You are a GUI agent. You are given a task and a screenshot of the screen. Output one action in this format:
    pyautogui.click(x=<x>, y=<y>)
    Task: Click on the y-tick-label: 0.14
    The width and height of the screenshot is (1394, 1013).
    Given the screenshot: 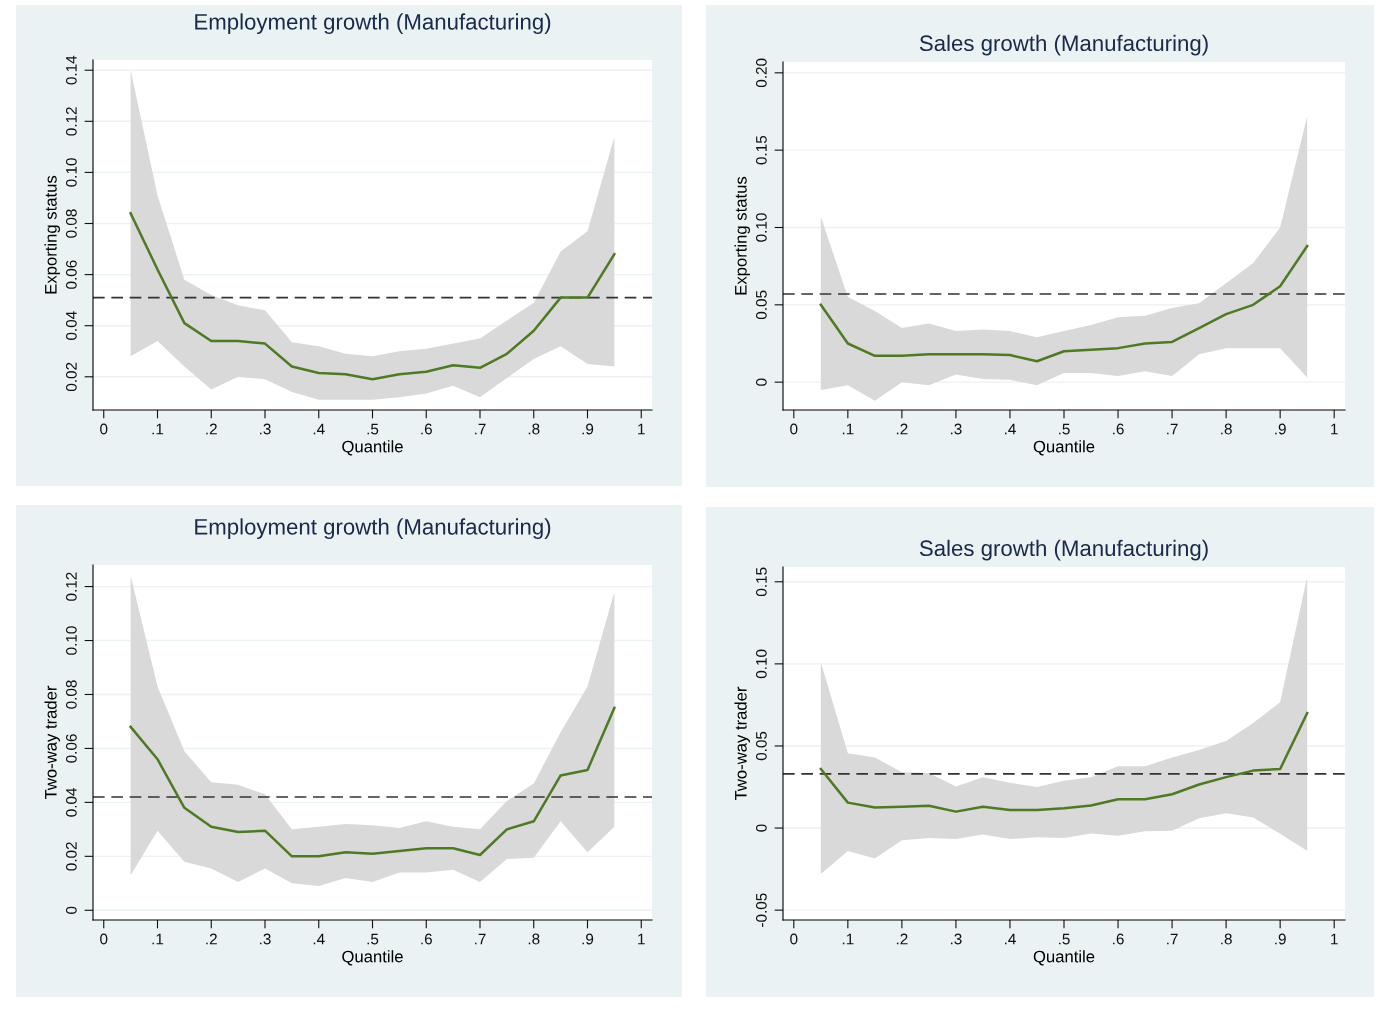 What is the action you would take?
    pyautogui.click(x=71, y=70)
    